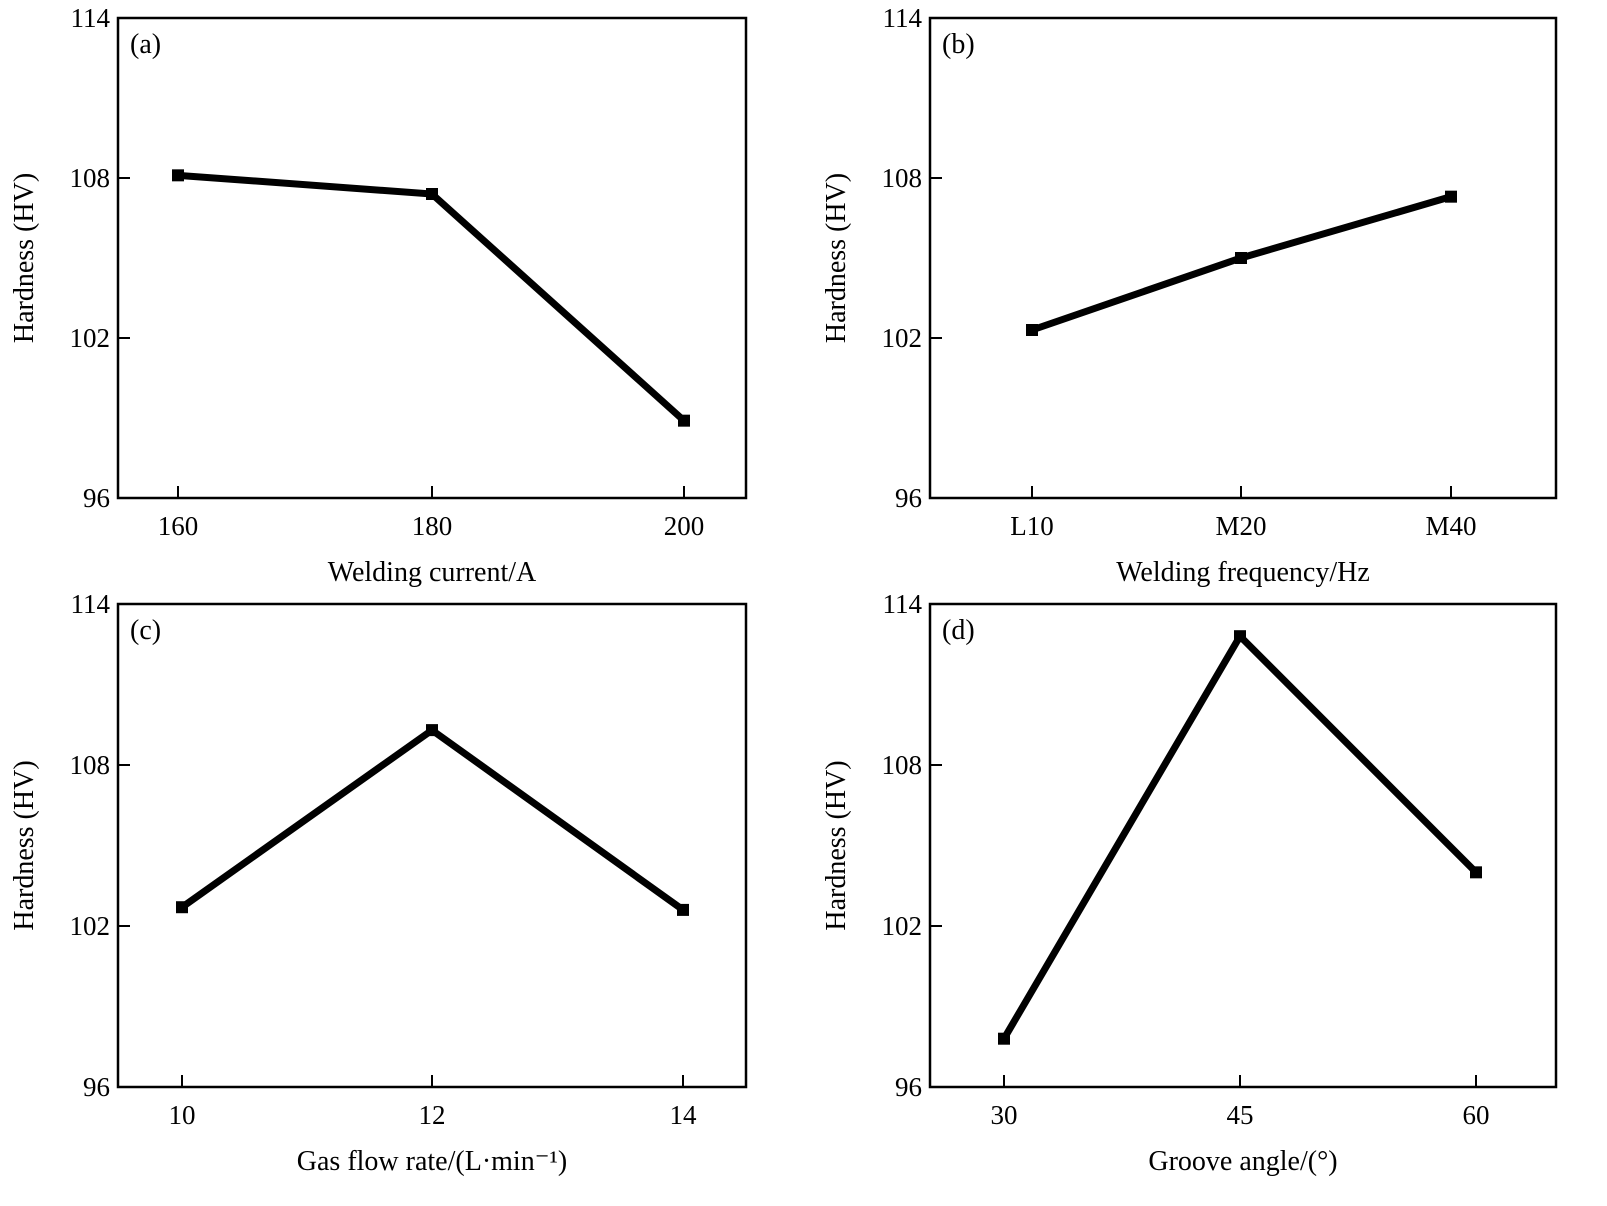  I want to click on x-axis-label: Welding current/A, so click(432, 572).